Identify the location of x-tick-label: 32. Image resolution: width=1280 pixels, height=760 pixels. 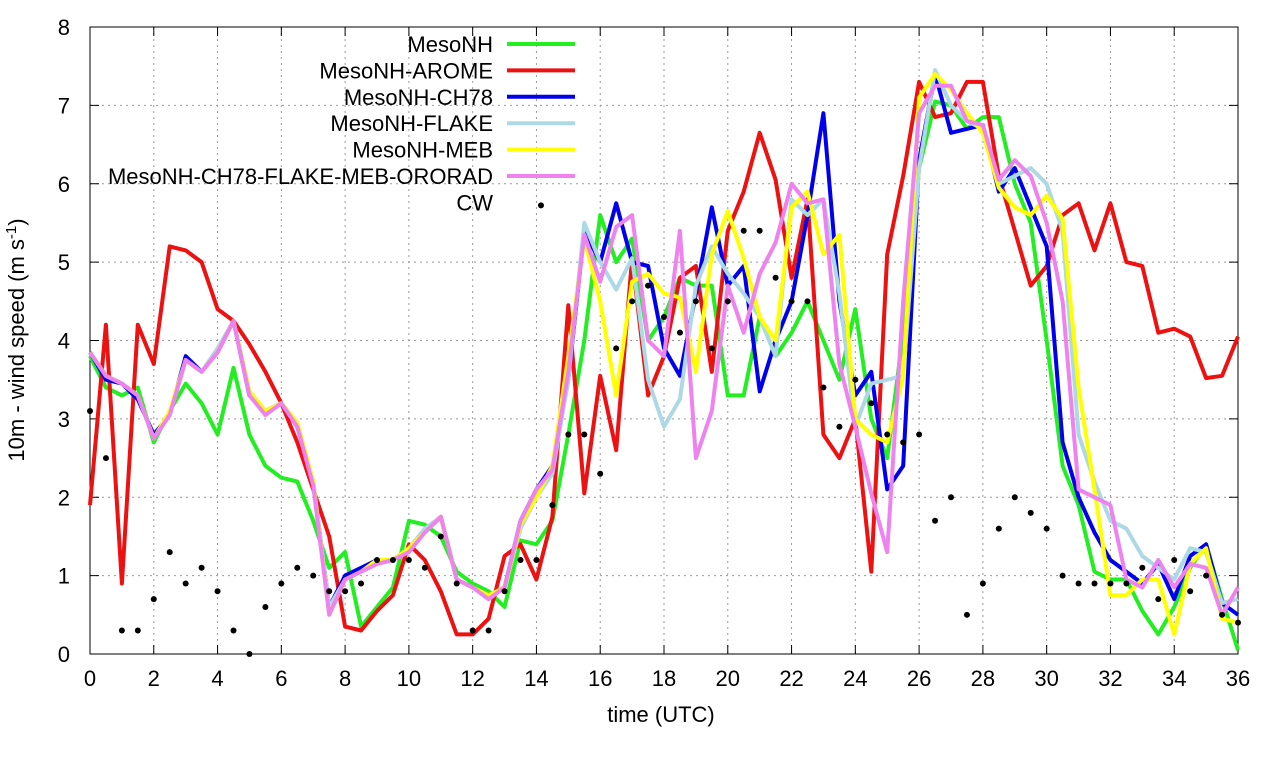
(1110, 678).